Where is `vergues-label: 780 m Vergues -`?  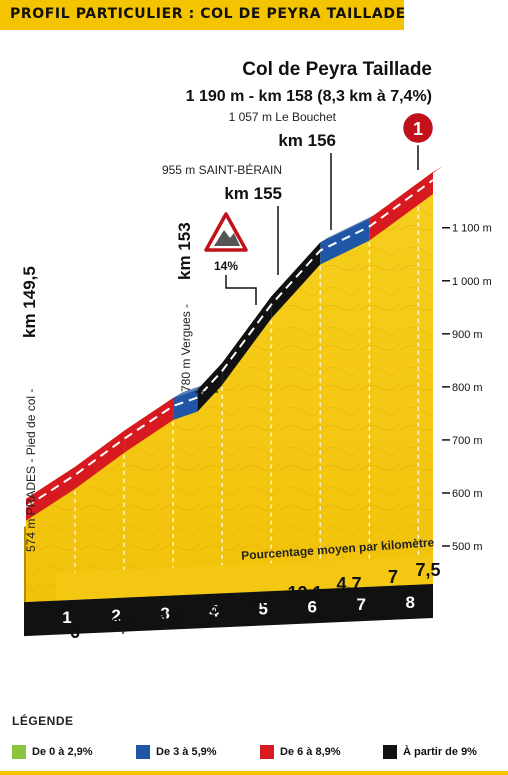
vergues-label: 780 m Vergues - is located at coordinates (186, 348).